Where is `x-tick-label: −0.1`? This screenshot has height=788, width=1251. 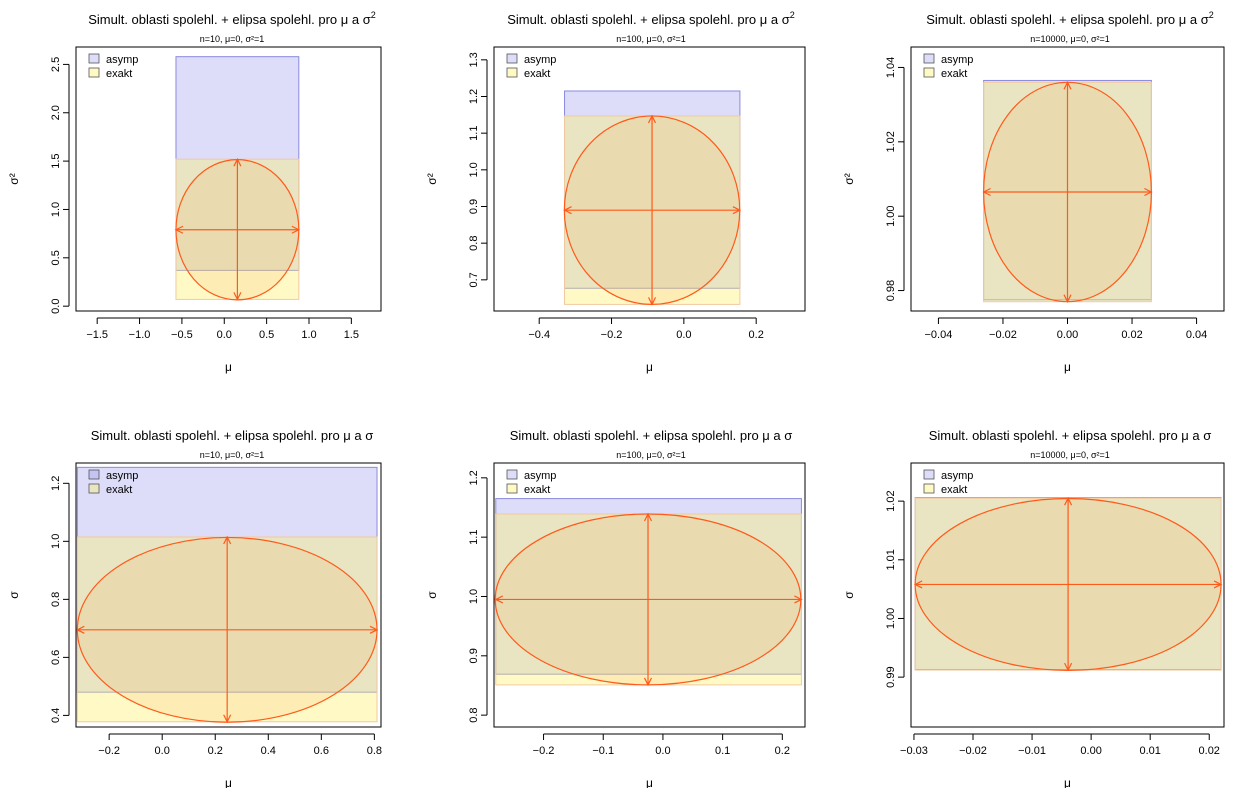 x-tick-label: −0.1 is located at coordinates (603, 751).